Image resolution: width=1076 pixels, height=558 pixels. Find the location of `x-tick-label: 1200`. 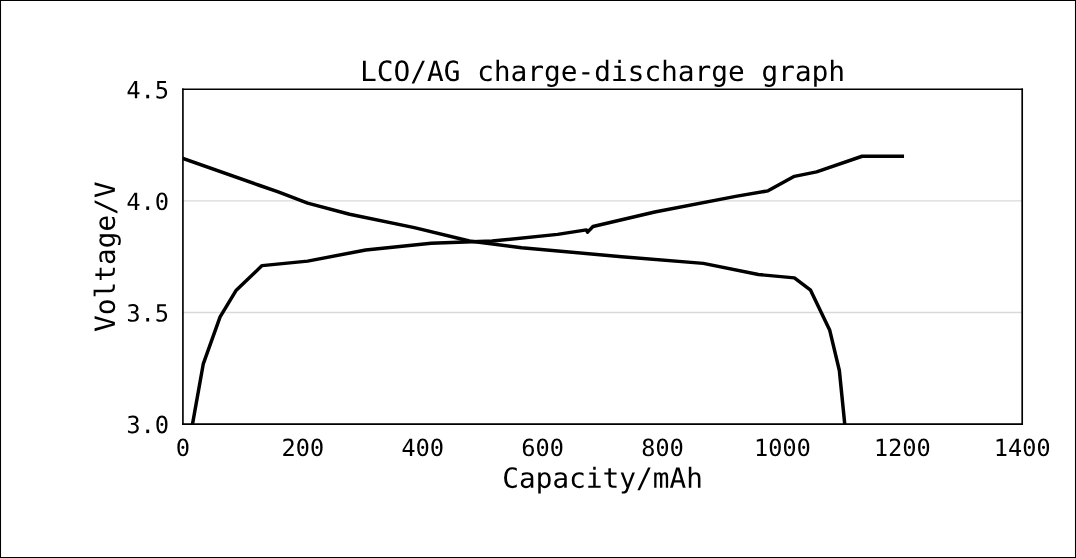

x-tick-label: 1200 is located at coordinates (903, 447).